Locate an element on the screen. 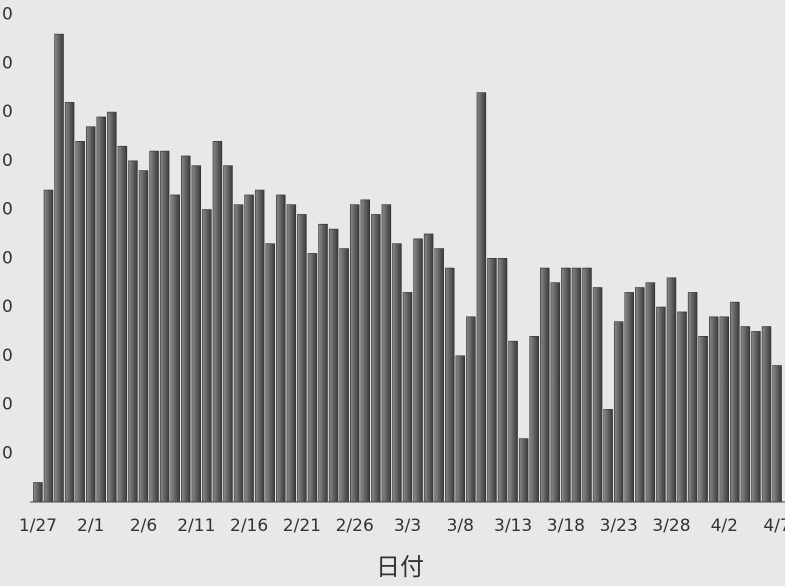  x-tick-label: 3/3 is located at coordinates (407, 526).